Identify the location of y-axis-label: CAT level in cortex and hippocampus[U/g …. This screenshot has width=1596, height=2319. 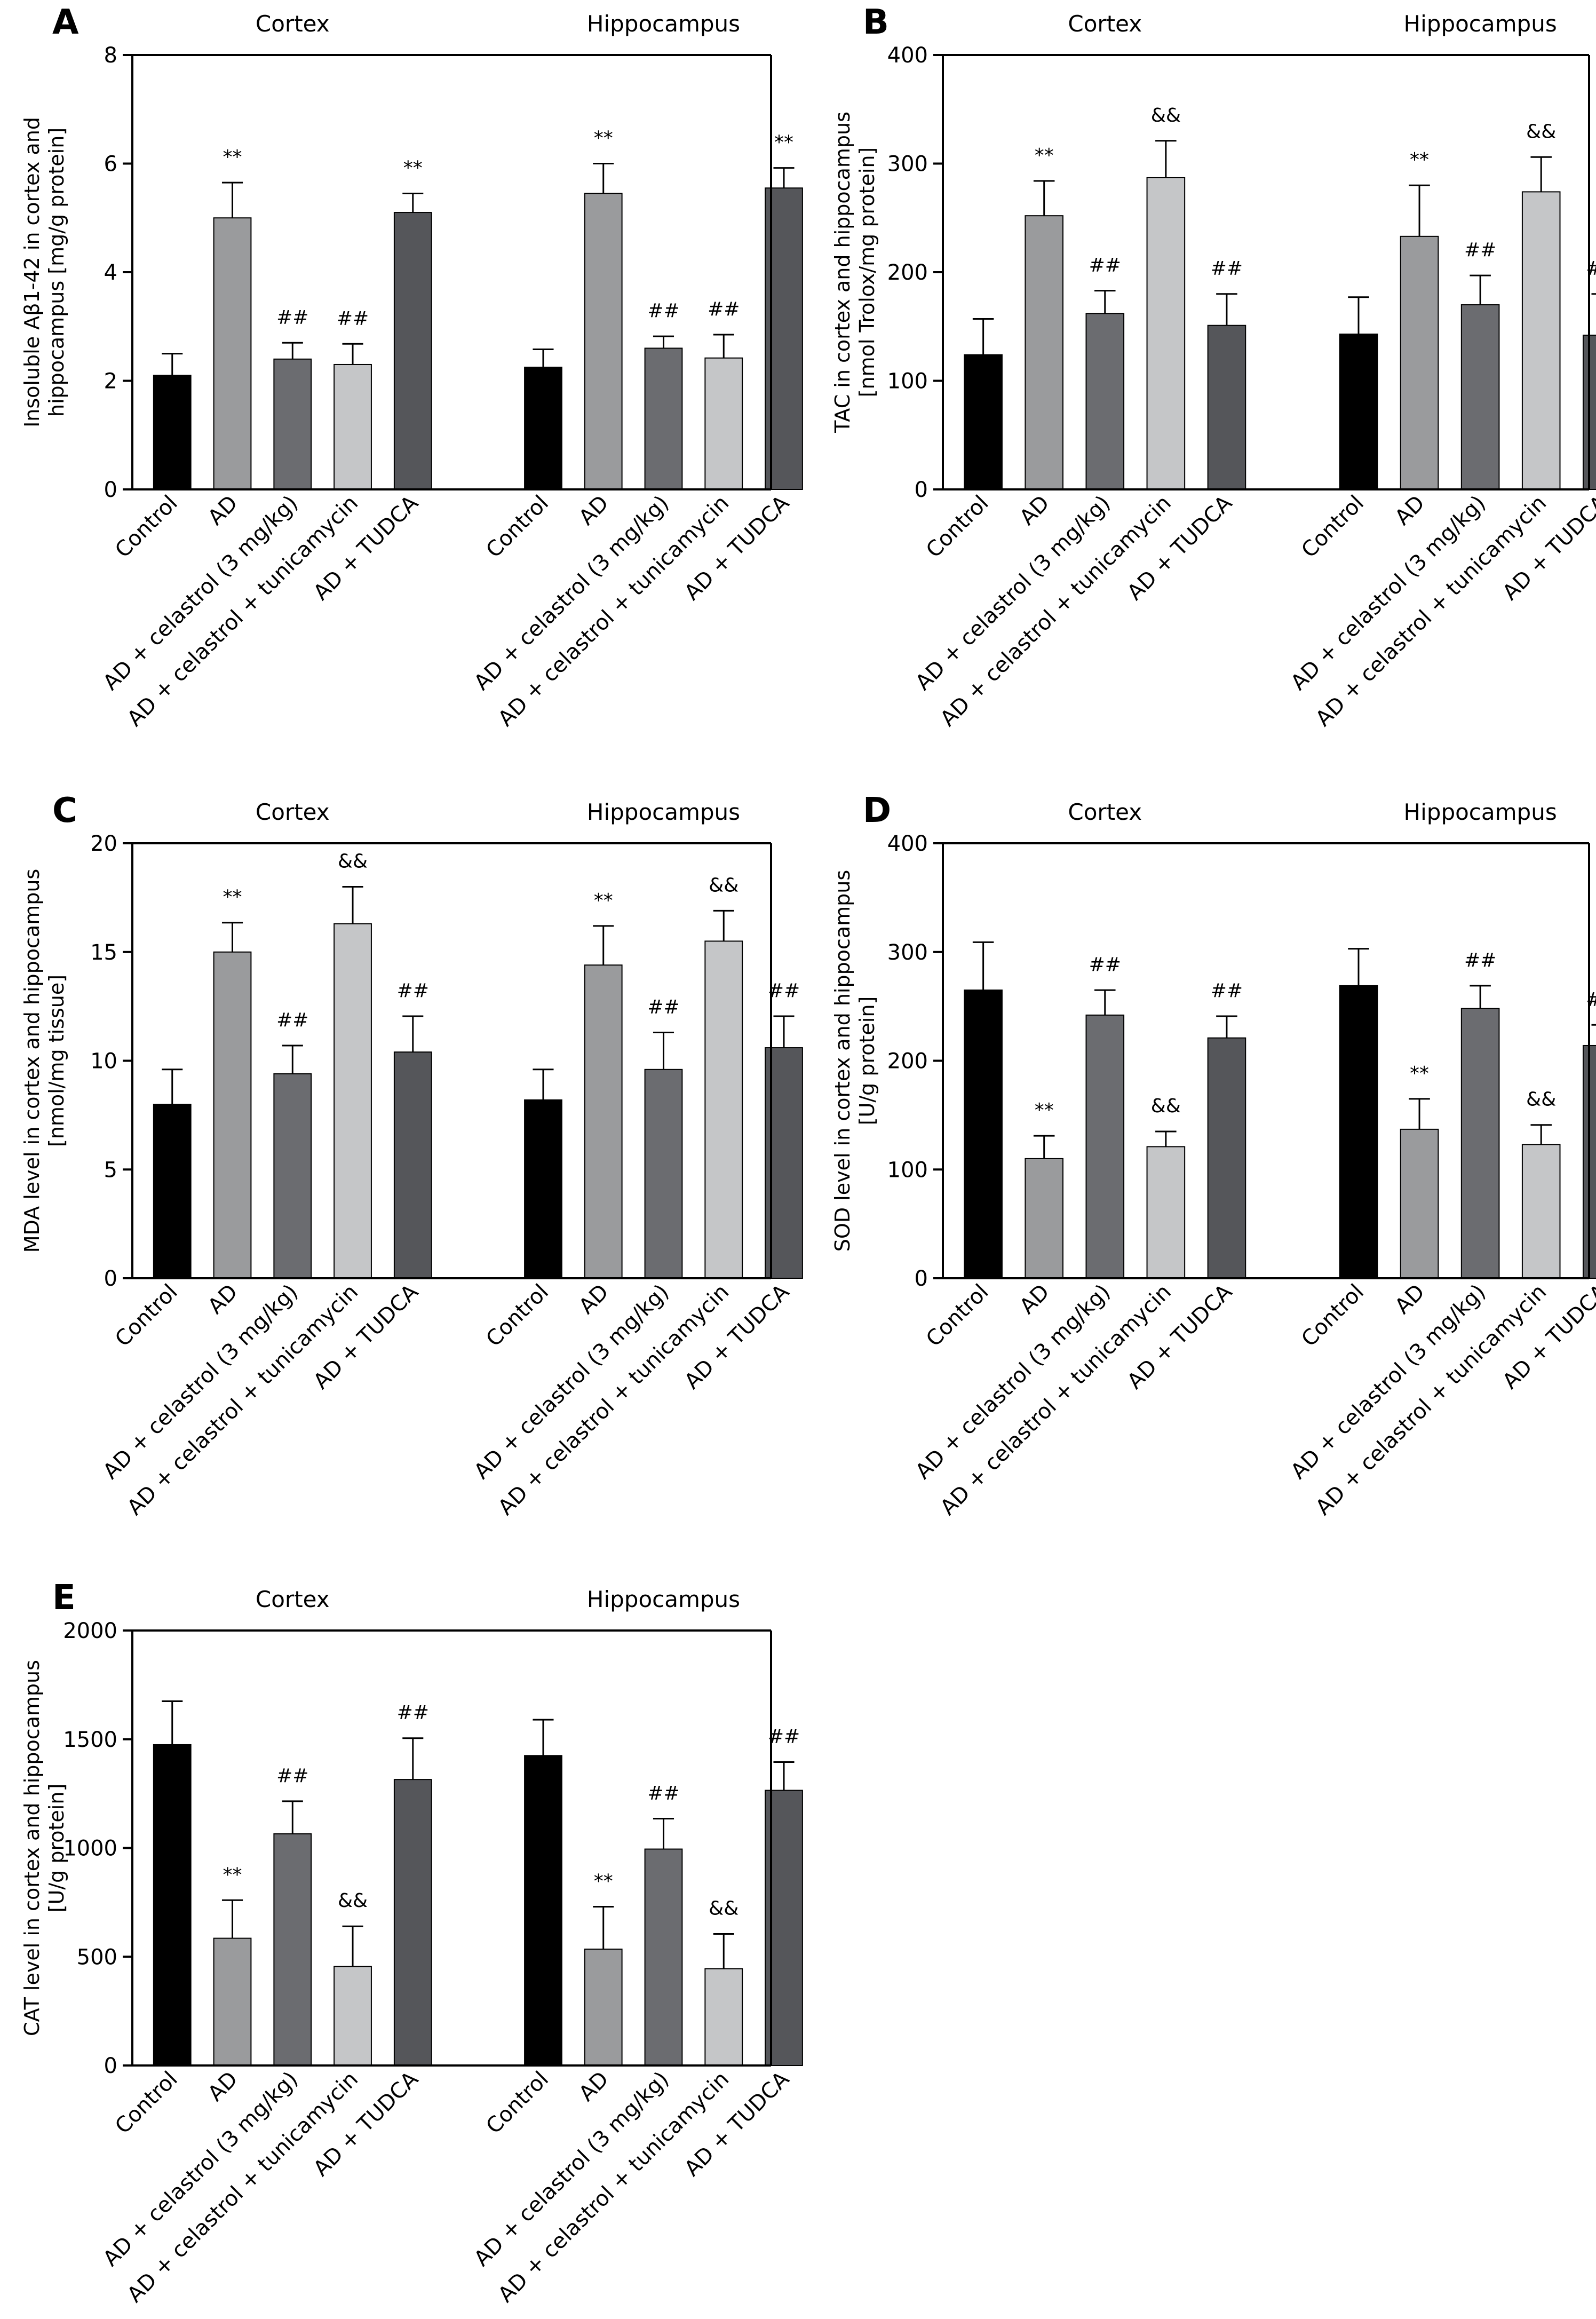
(44, 1848).